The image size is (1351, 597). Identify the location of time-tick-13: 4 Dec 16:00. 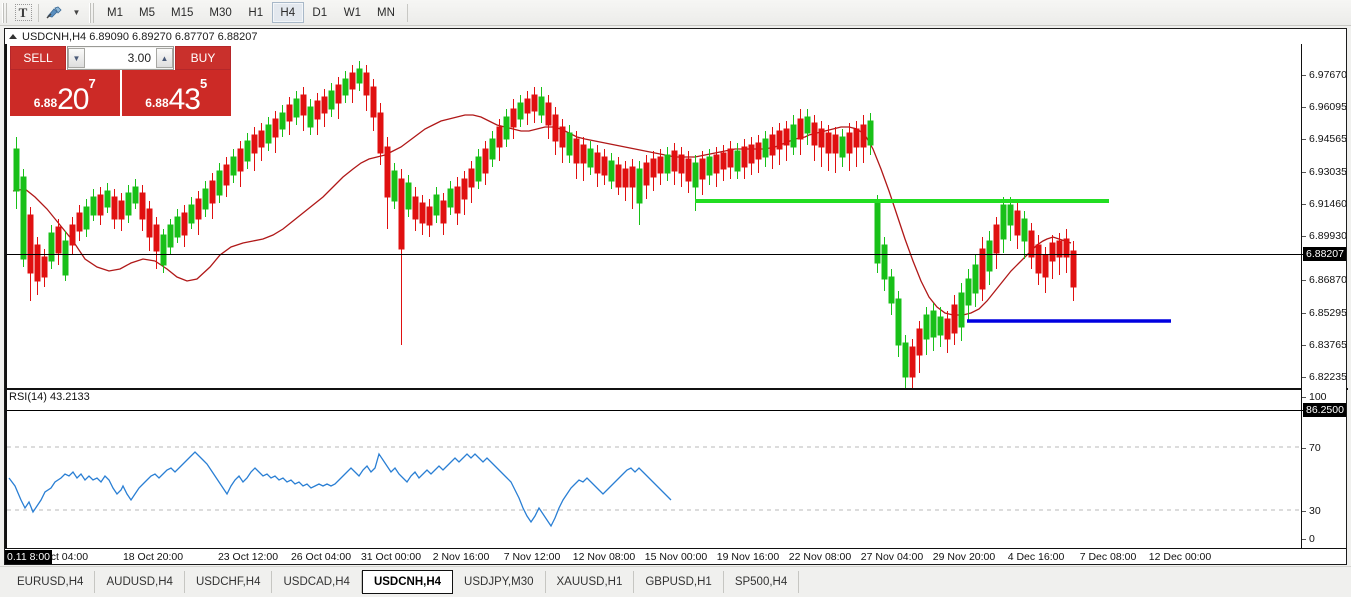
(1036, 557).